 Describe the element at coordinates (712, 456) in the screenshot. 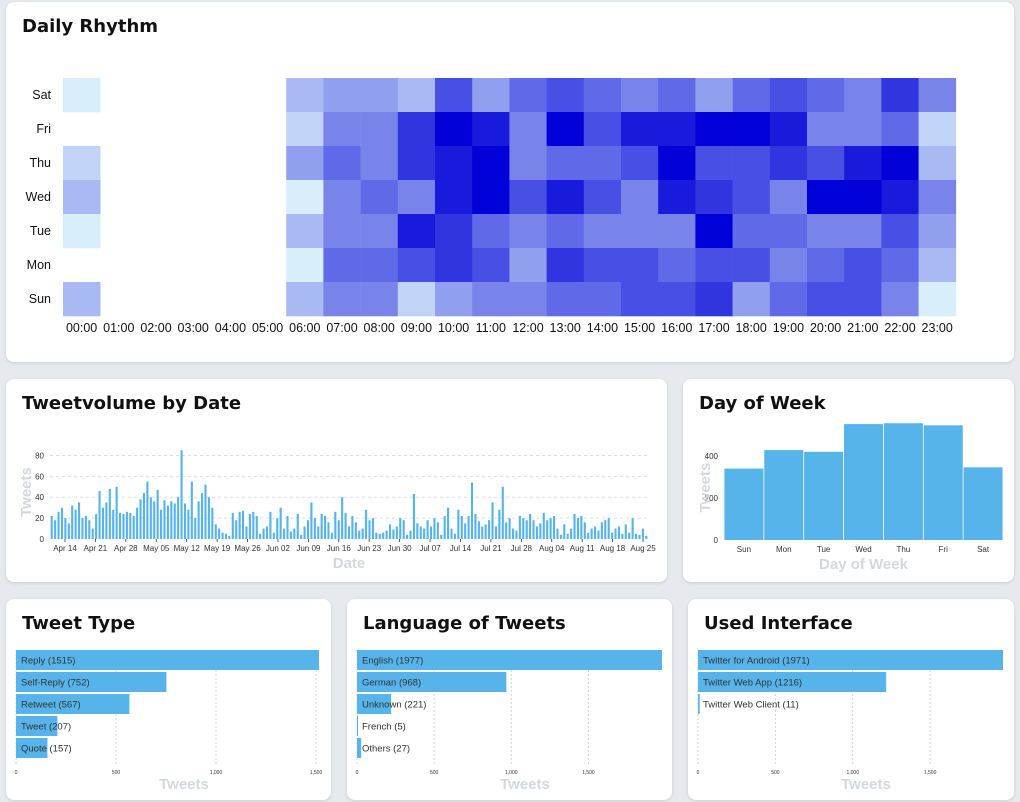

I see `y-tick-label: 400` at that location.